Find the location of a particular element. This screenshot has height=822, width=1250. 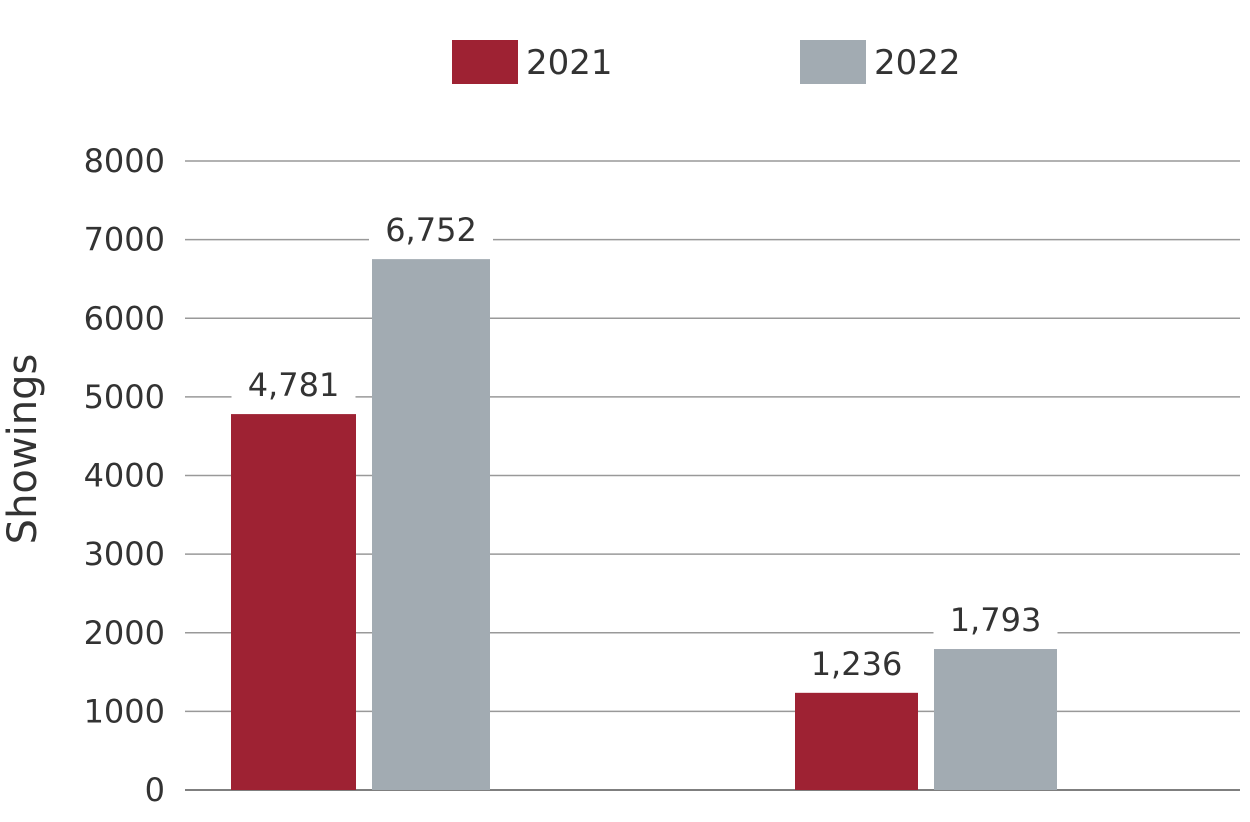

data-label-2021-0: 4,781 is located at coordinates (294, 385).